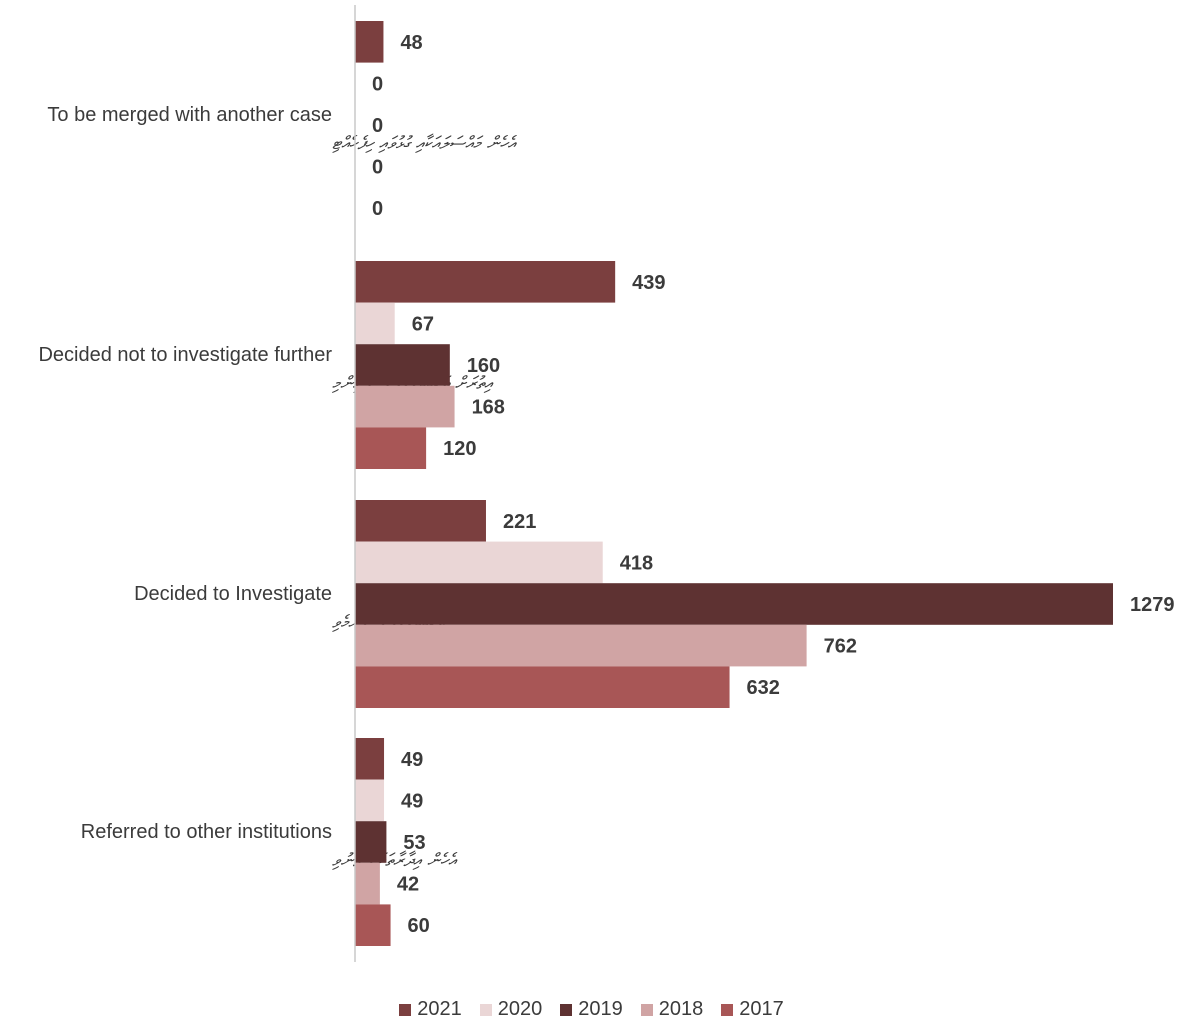 The width and height of the screenshot is (1183, 1025). What do you see at coordinates (840, 647) in the screenshot?
I see `value-label-2018-cat-2: 762` at bounding box center [840, 647].